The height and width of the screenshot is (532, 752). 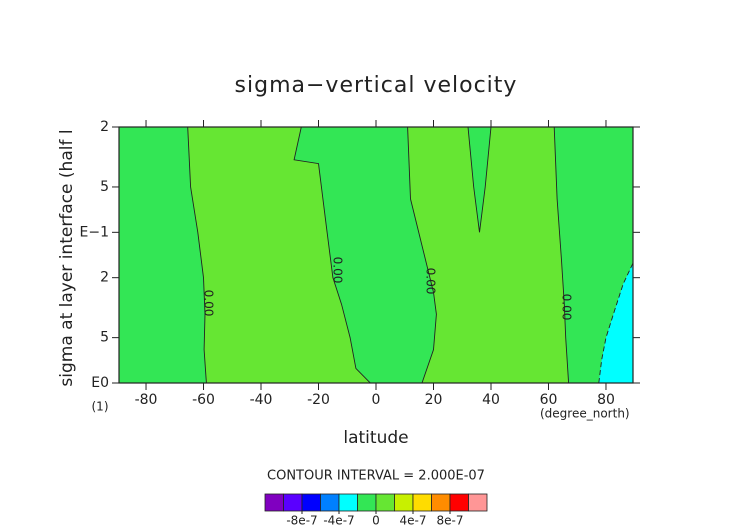 I want to click on x-tick-label: 20, so click(x=434, y=400).